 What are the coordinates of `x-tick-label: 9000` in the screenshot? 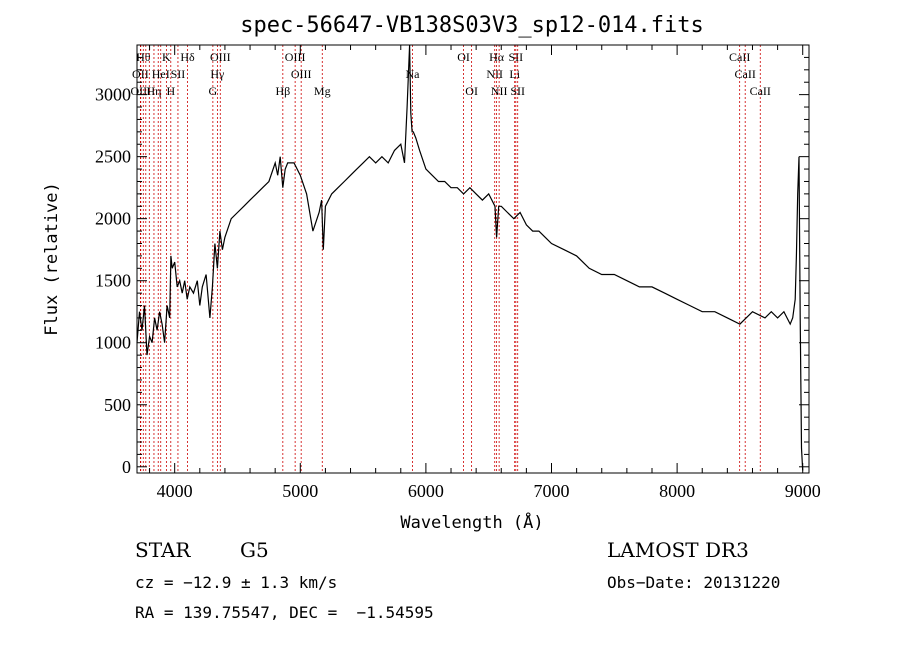 It's located at (803, 491).